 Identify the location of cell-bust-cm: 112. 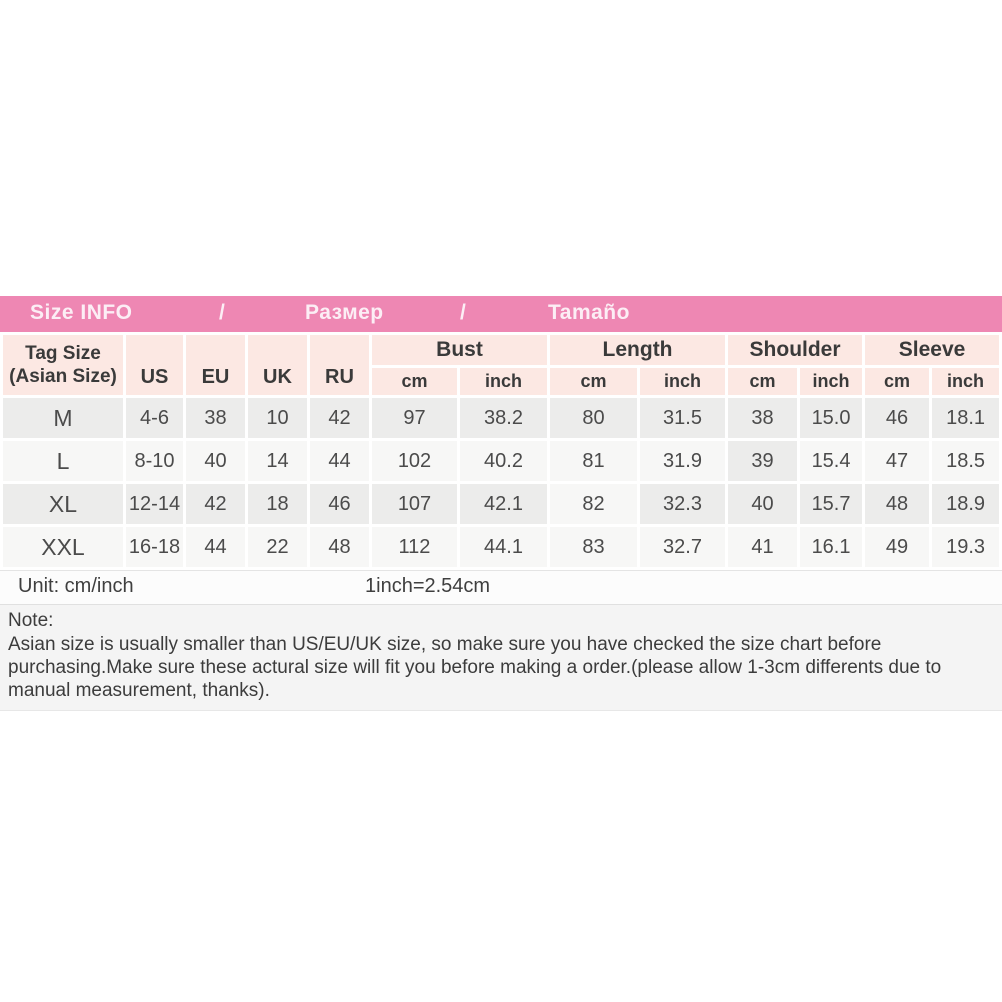
(414, 547).